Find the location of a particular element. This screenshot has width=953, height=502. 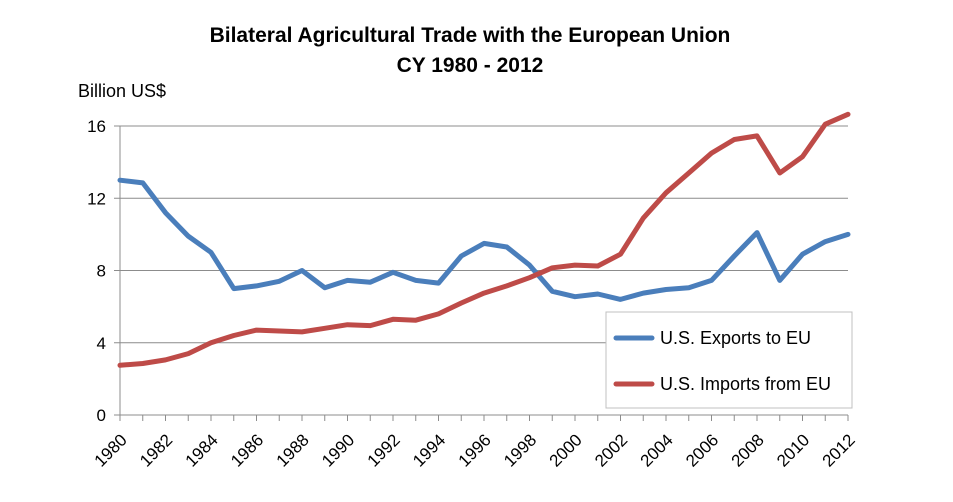

y-tick-label: 16 is located at coordinates (96, 126).